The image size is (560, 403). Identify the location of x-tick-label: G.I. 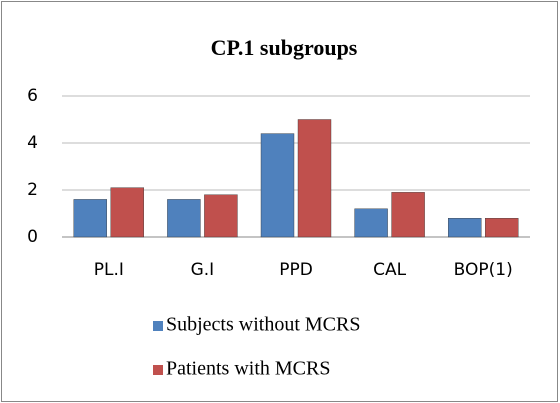
(203, 270).